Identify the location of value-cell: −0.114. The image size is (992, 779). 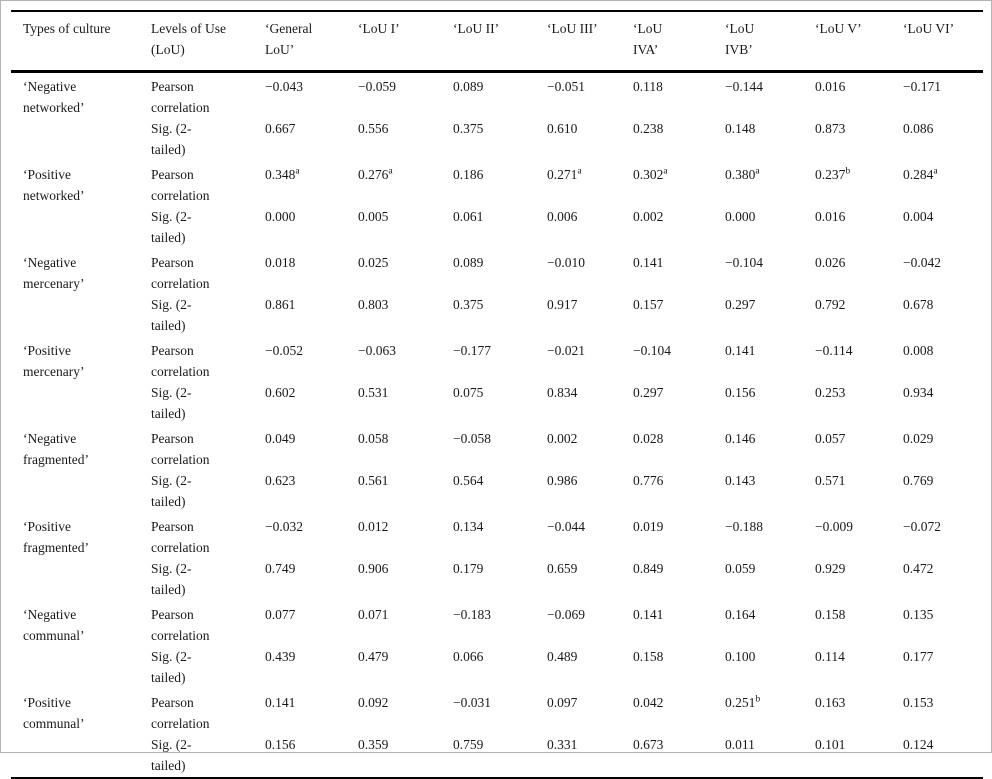
(834, 350).